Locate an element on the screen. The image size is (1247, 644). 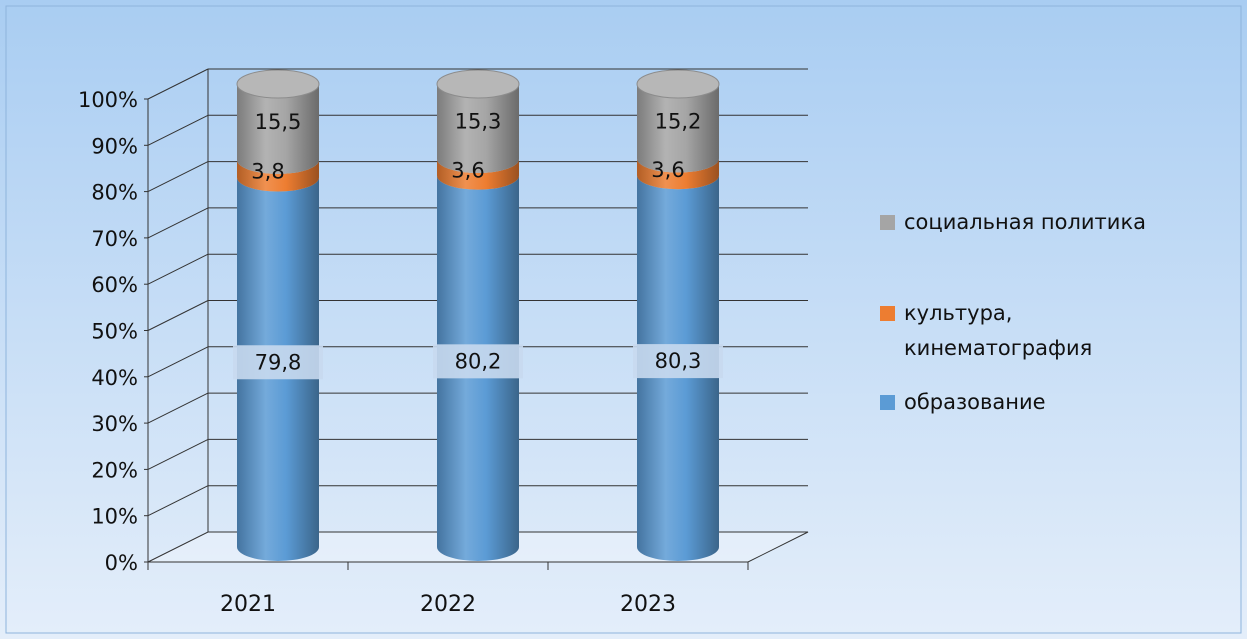
bar-2021-культура, кинематография is located at coordinates (278, 175).